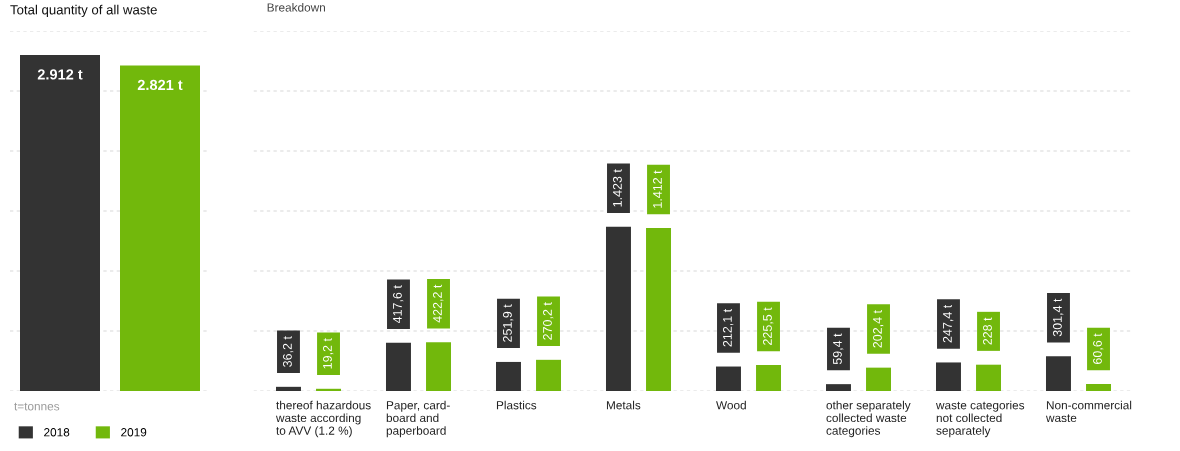 The height and width of the screenshot is (451, 1180). Describe the element at coordinates (1088, 411) in the screenshot. I see `x-tick-label: Non-commercial waste` at that location.